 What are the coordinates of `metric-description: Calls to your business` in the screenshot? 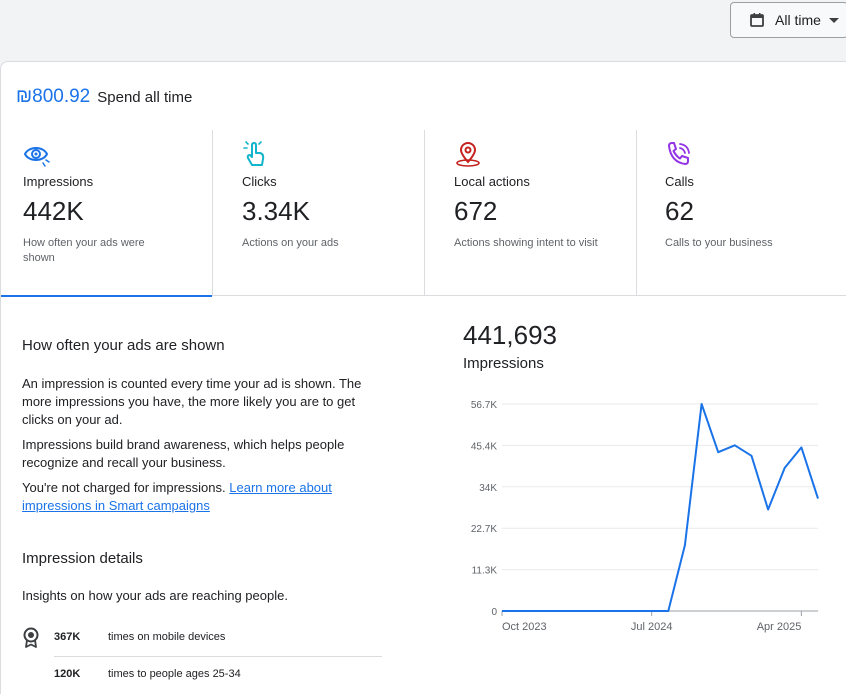 It's located at (719, 243).